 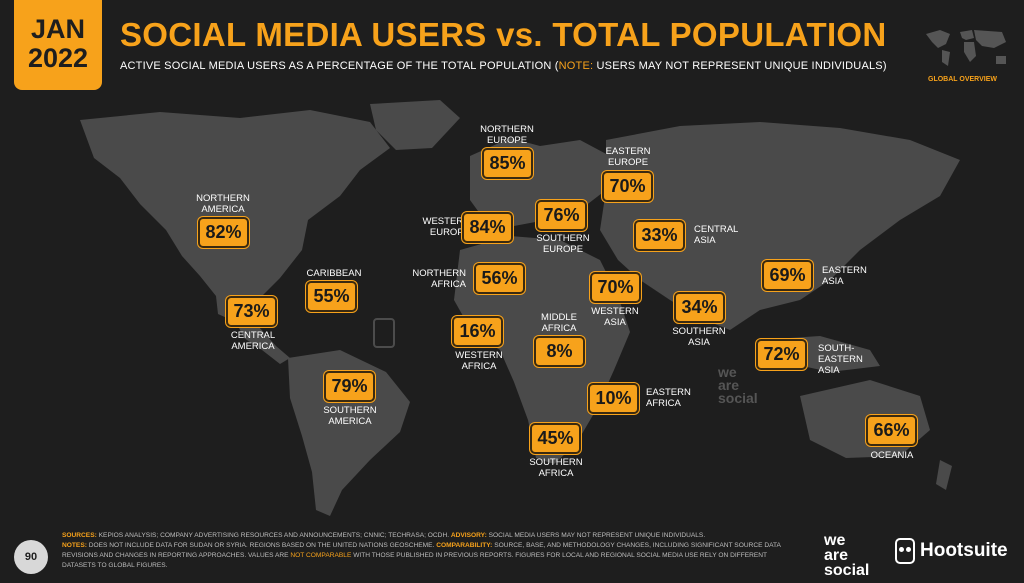 I want to click on value-central-asia: 33%, so click(x=659, y=235).